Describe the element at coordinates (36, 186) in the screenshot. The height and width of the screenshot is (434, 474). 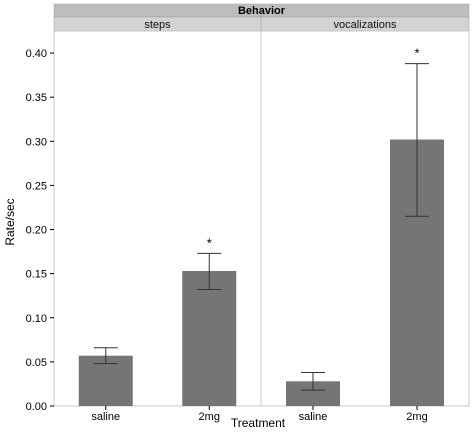
I see `y-tick-label: 0.25` at that location.